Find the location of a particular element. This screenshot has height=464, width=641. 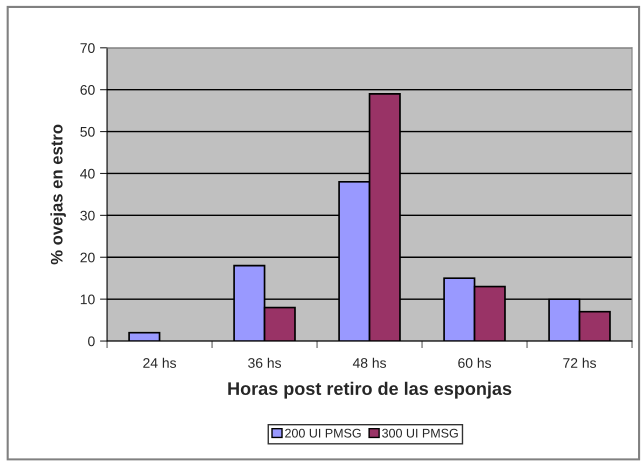

x-tick-label: 36 hs is located at coordinates (265, 363).